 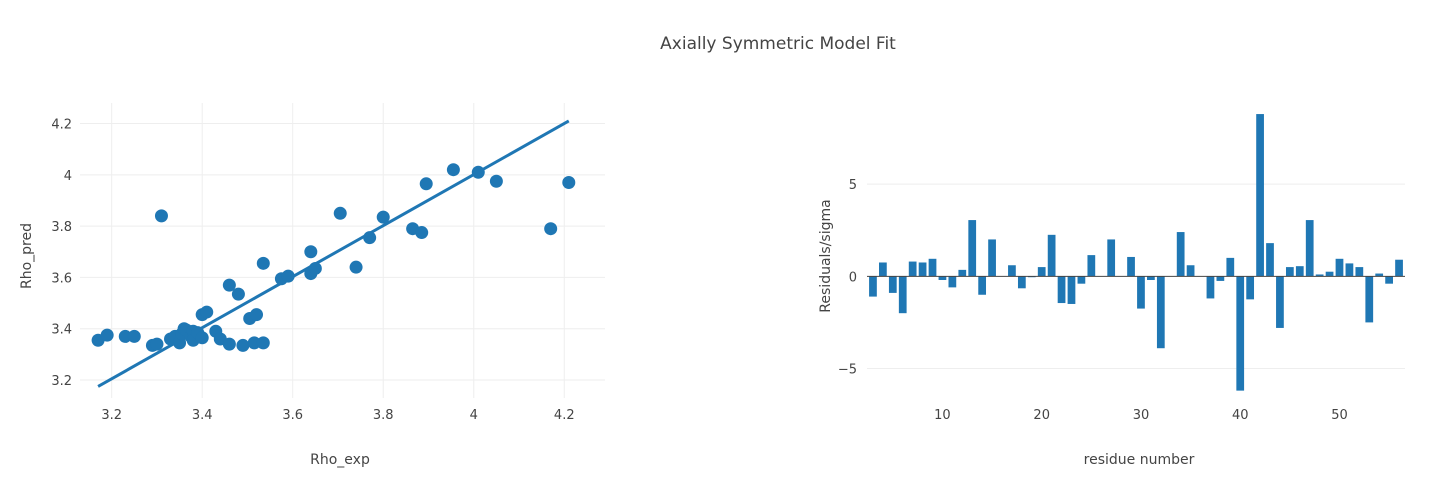 What do you see at coordinates (778, 44) in the screenshot?
I see `chart-title: Axially Symmetric Model Fit` at bounding box center [778, 44].